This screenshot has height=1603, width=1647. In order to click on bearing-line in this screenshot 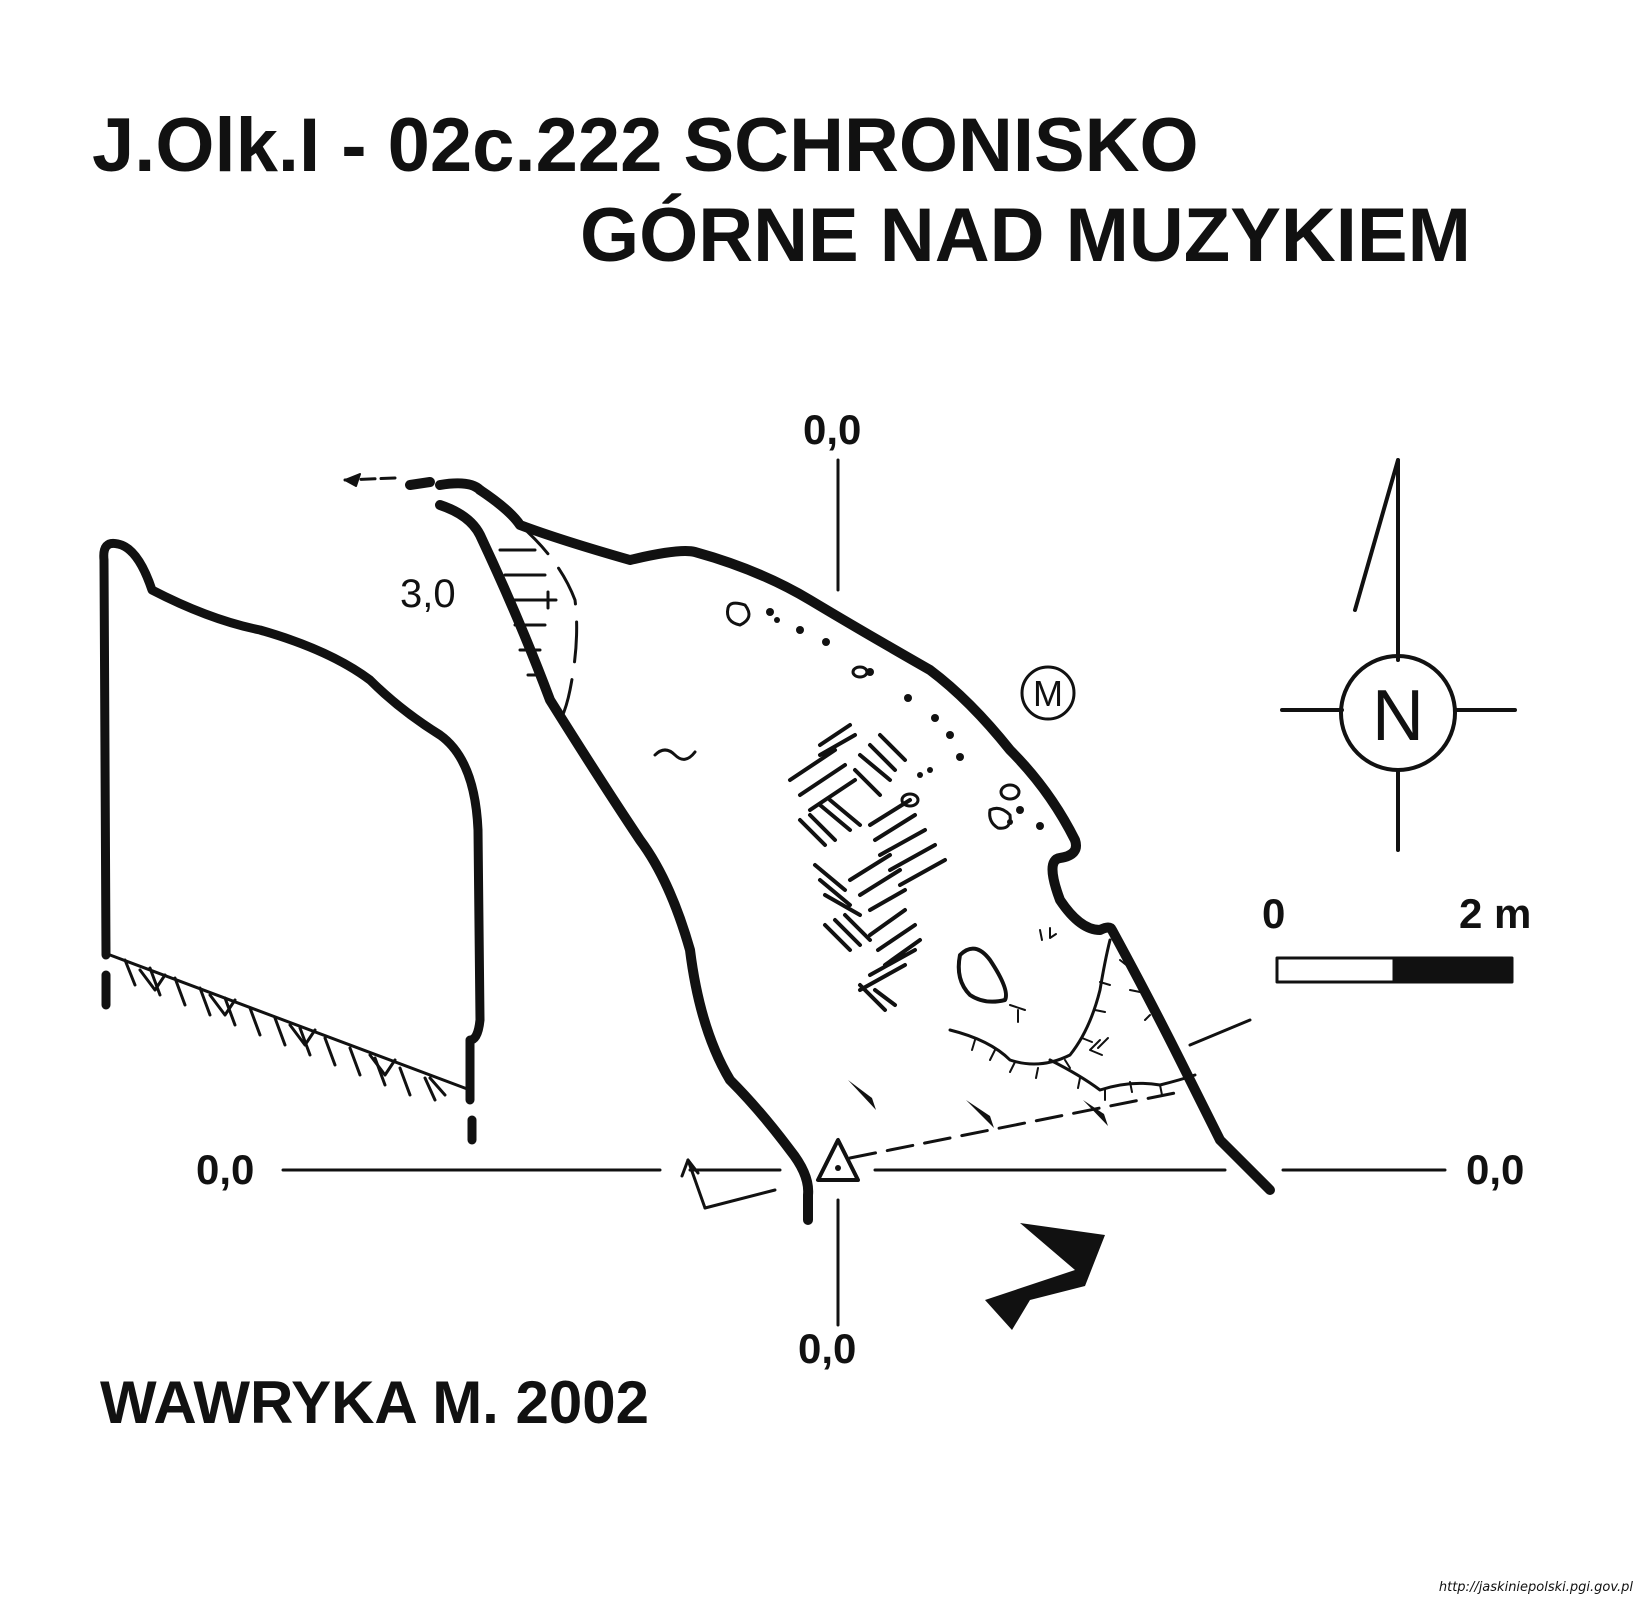, I will do `click(740, 1199)`.